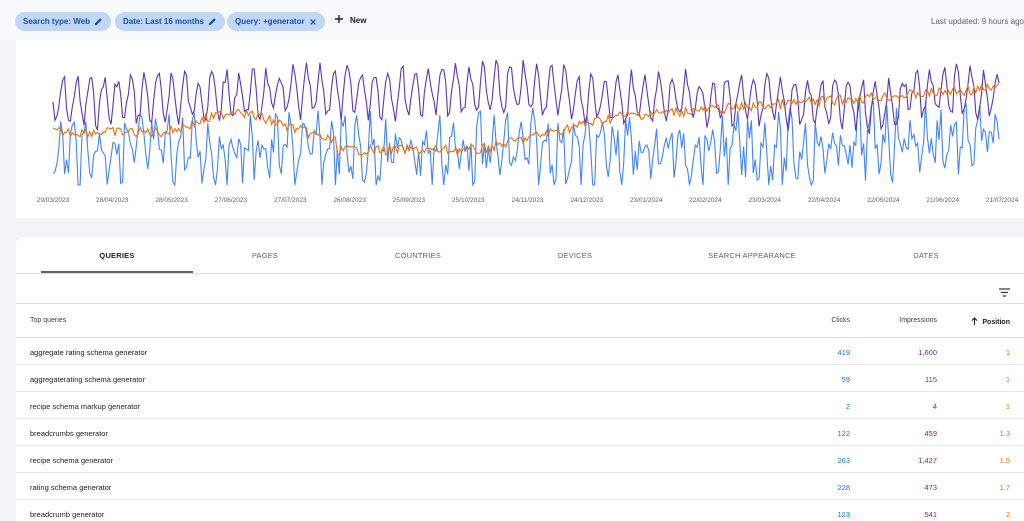 The image size is (1024, 521). What do you see at coordinates (765, 200) in the screenshot?
I see `x-tick-label: 23/03/2024` at bounding box center [765, 200].